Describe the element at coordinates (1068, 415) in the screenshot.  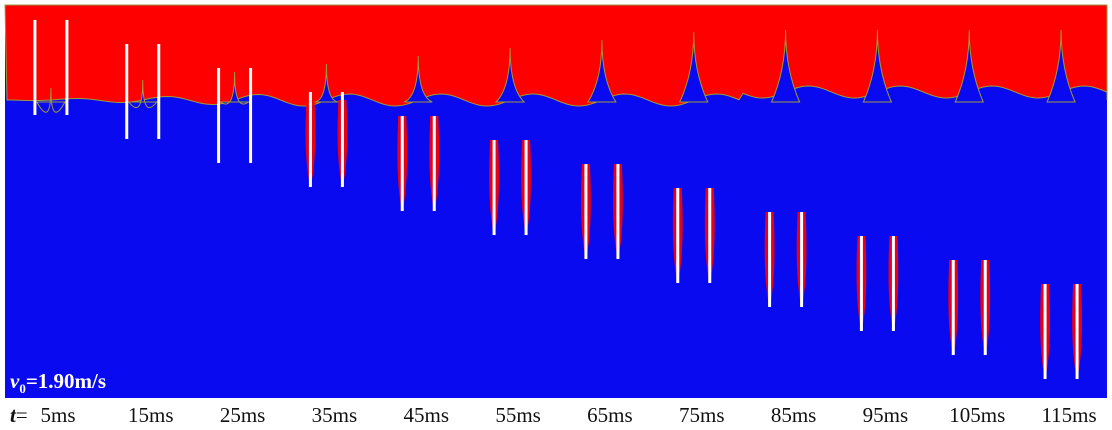
I see `time-label: 115ms` at that location.